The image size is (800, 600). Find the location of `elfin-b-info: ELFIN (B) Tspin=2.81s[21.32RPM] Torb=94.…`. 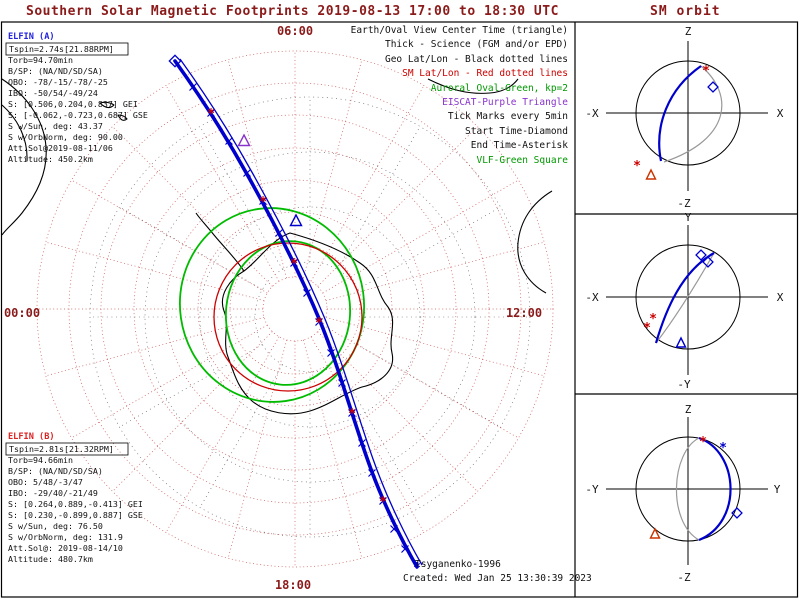

elfin-b-info: ELFIN (B) Tspin=2.81s[21.32RPM] Torb=94.… is located at coordinates (74, 498).